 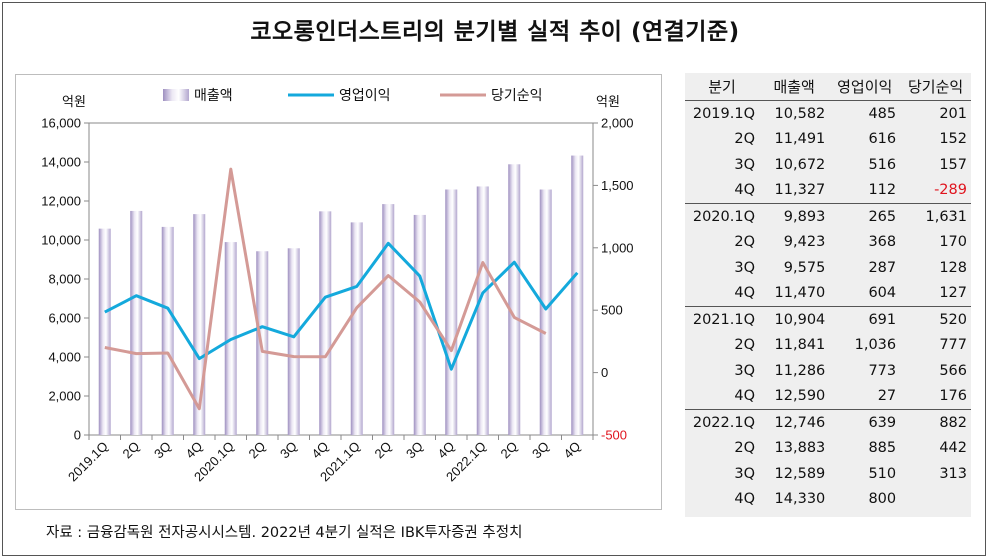 I want to click on table-cell: 170, so click(x=953, y=242).